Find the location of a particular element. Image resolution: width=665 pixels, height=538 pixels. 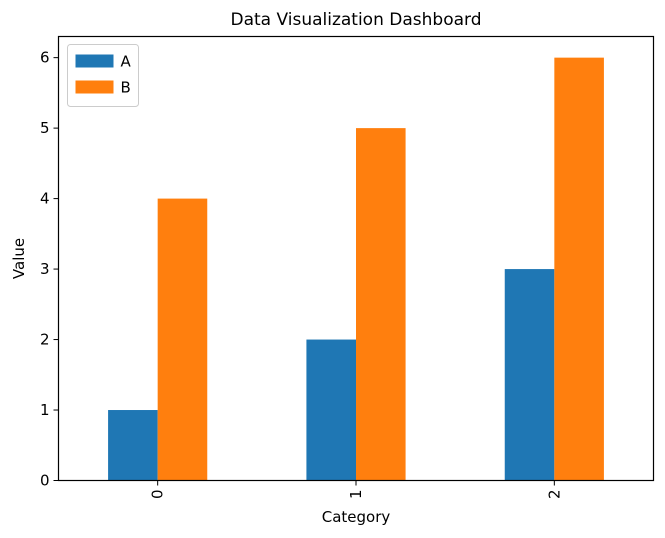

legend-label-A: A is located at coordinates (126, 62).